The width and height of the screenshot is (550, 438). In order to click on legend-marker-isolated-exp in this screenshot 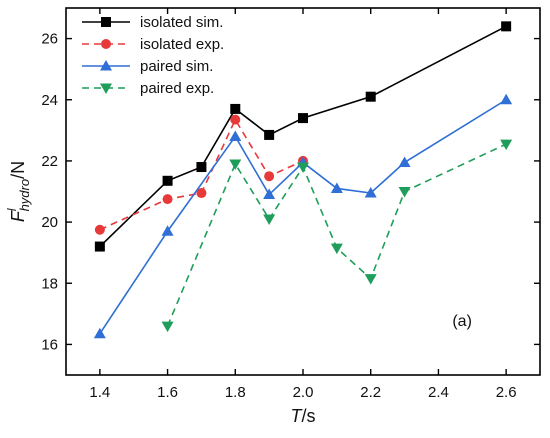, I will do `click(106, 44)`.